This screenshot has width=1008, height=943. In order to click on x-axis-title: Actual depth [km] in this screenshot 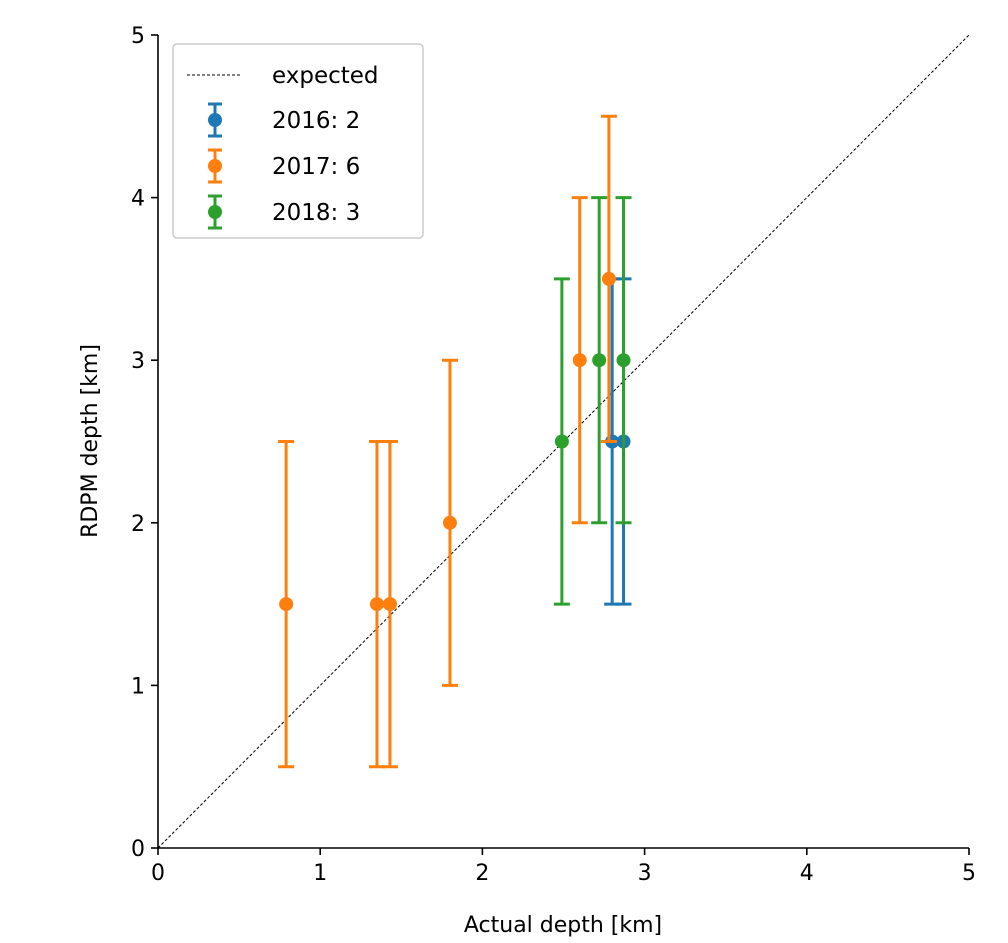, I will do `click(563, 925)`.